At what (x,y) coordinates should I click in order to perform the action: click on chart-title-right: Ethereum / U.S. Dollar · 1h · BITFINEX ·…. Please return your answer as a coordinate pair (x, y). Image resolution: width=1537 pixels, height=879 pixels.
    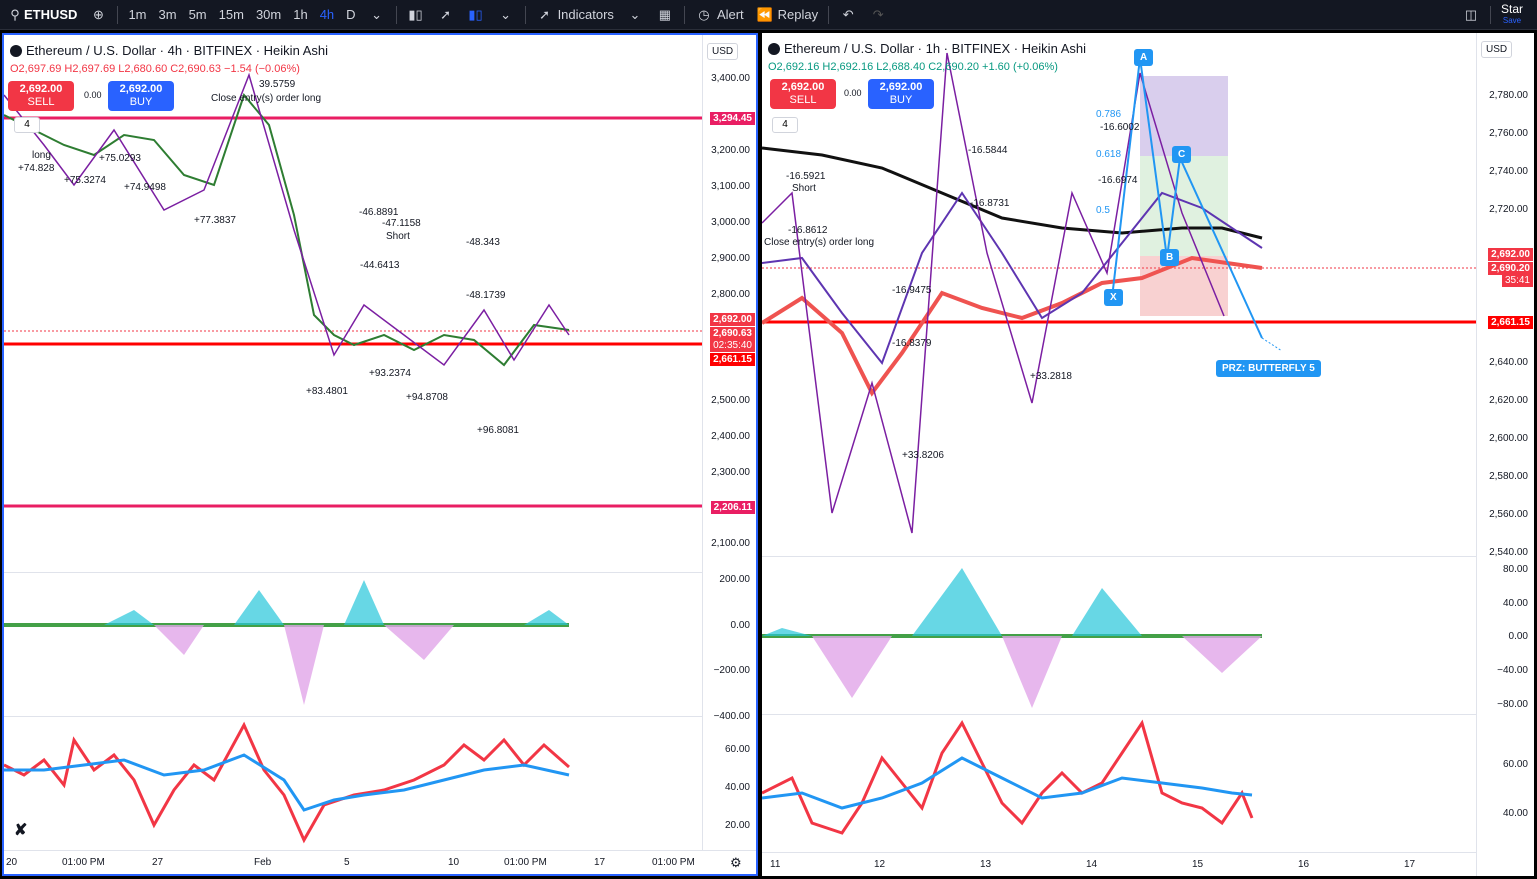
    Looking at the image, I should click on (935, 48).